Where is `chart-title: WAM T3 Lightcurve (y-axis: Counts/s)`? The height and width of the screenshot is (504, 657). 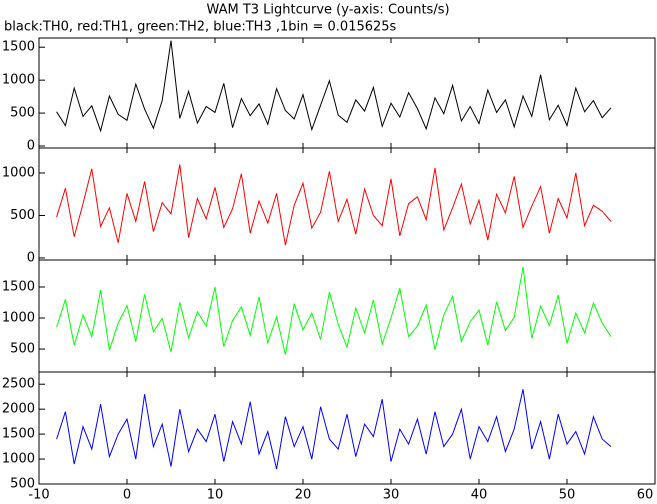
chart-title: WAM T3 Lightcurve (y-axis: Counts/s) is located at coordinates (327, 10).